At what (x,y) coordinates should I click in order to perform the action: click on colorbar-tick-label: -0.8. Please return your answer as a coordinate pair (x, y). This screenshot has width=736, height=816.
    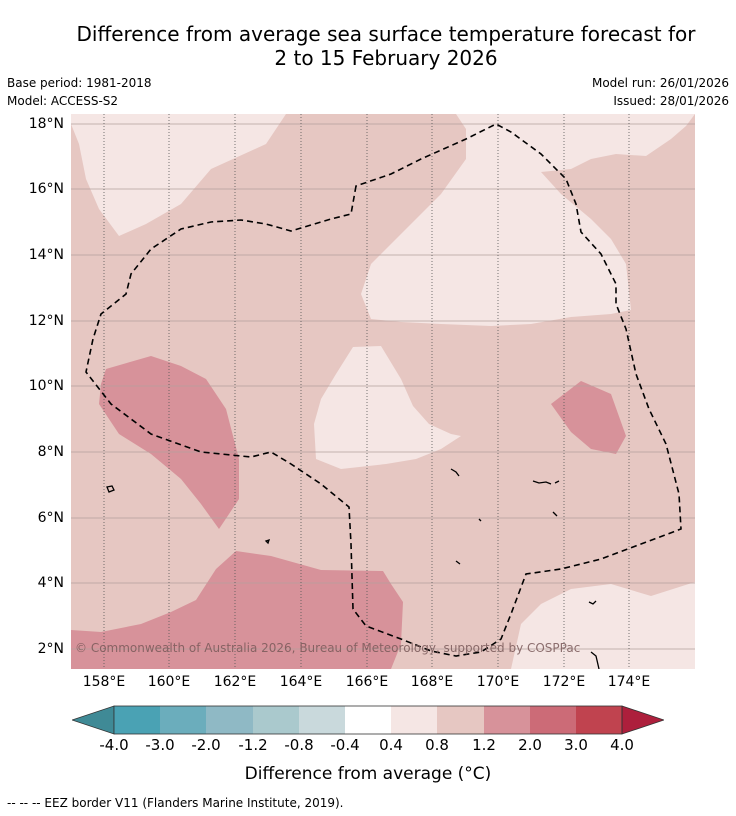
    Looking at the image, I should click on (299, 745).